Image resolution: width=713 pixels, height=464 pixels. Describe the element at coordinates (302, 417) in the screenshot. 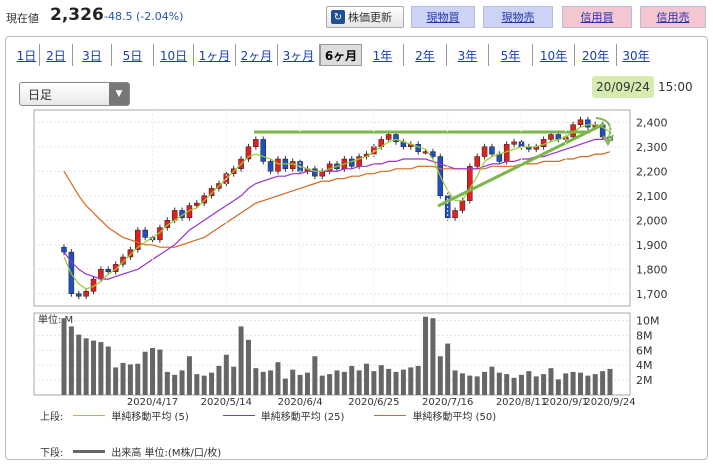

I see `legend-ma25: 単純移動平均 (25)` at that location.